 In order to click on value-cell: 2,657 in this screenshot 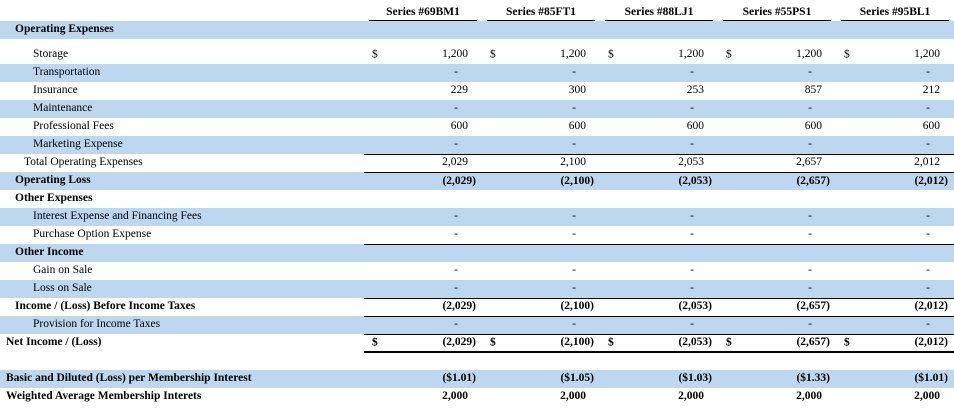, I will do `click(777, 163)`.